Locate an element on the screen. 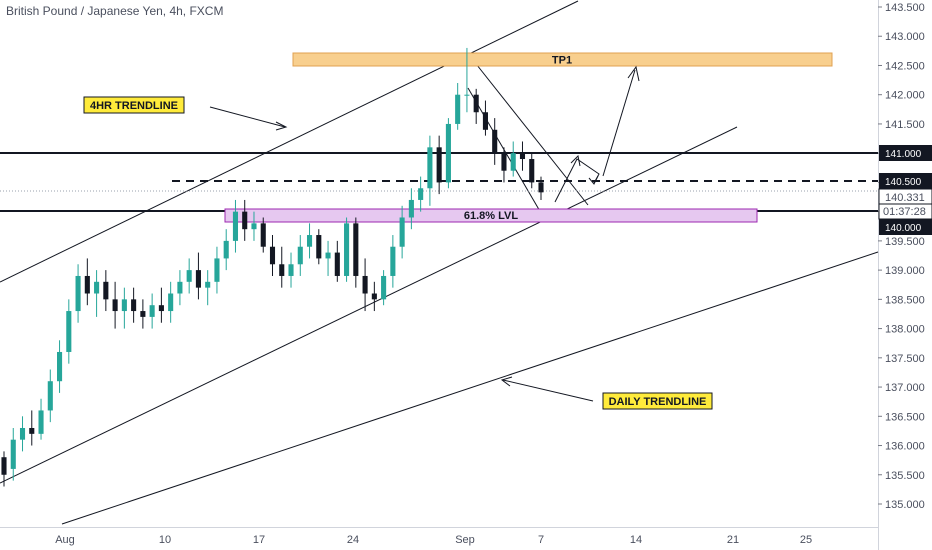  y-tick-label: 136.500 is located at coordinates (905, 417).